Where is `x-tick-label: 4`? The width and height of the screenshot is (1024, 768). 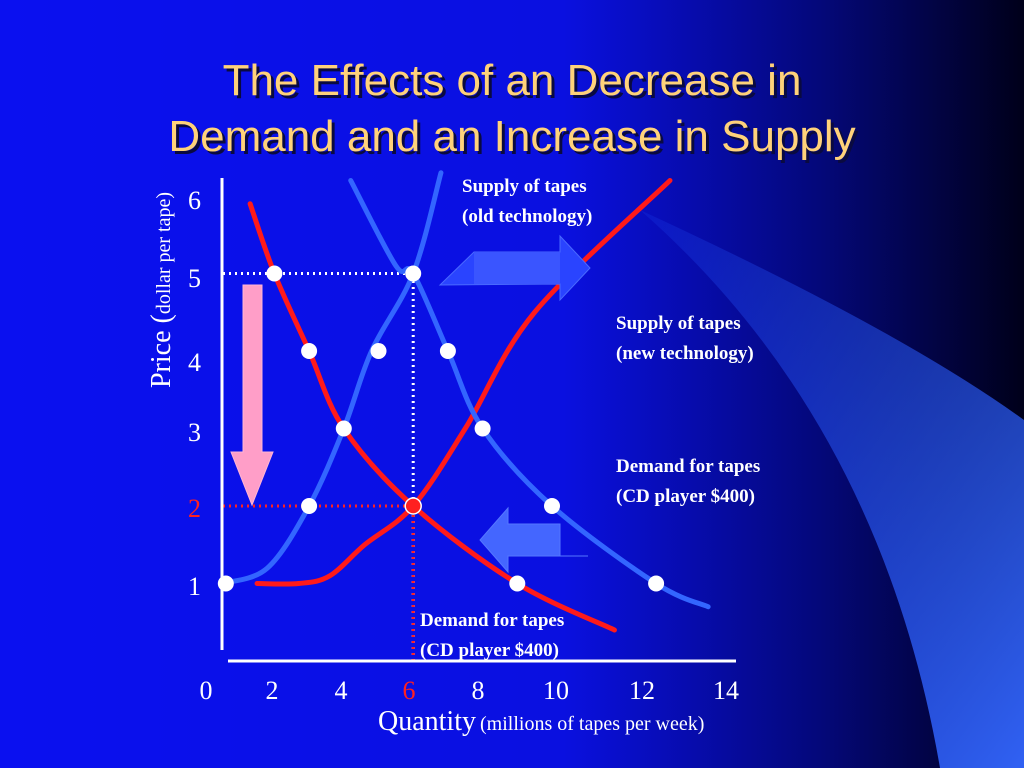
x-tick-label: 4 is located at coordinates (341, 690).